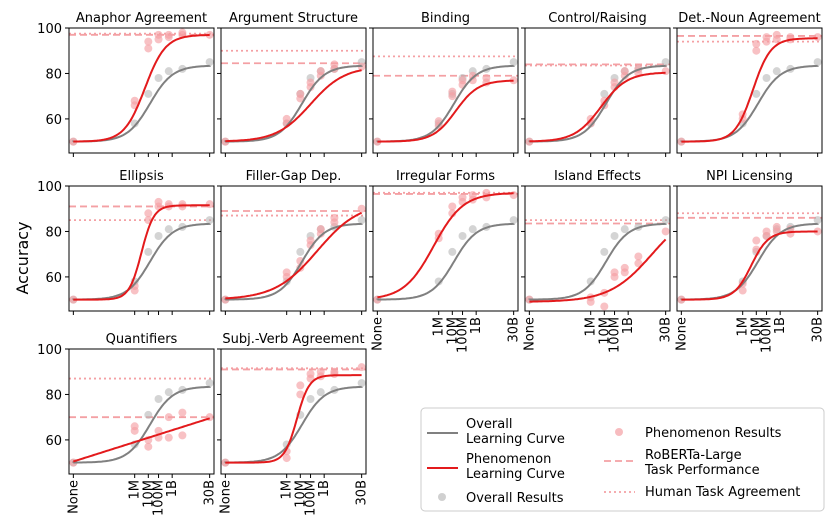  What do you see at coordinates (489, 424) in the screenshot?
I see `legend-overall-curve-label: Overall` at bounding box center [489, 424].